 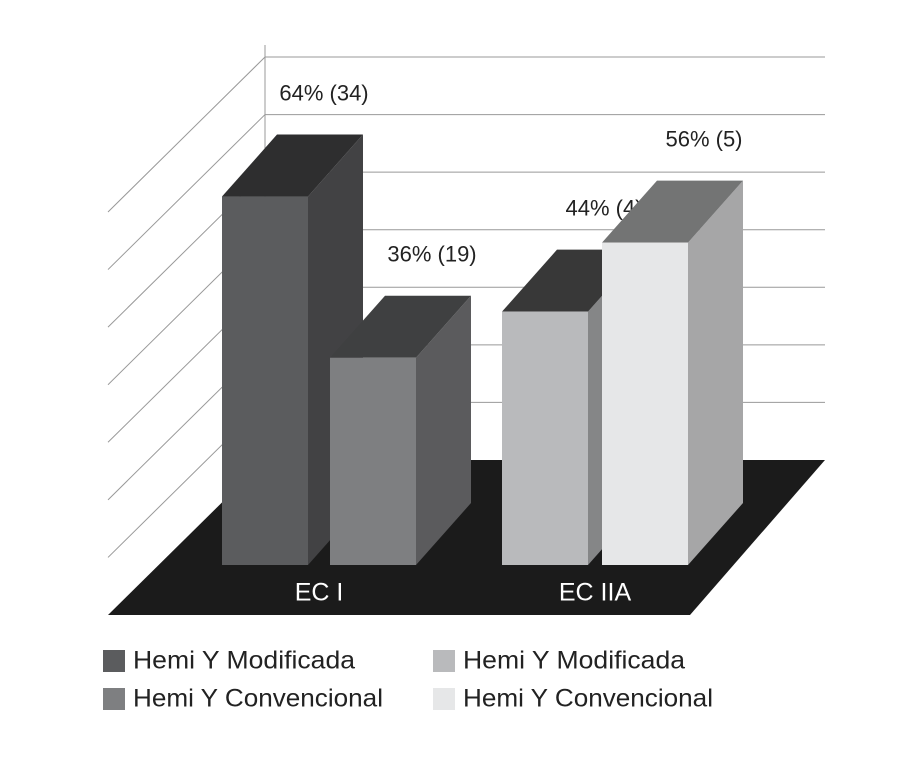 What do you see at coordinates (595, 593) in the screenshot?
I see `x-tick-label: EC IIA` at bounding box center [595, 593].